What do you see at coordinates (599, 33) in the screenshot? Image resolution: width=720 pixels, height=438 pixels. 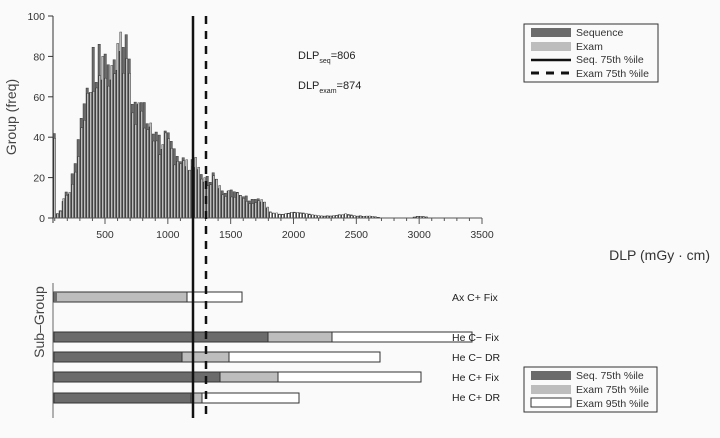 I see `legend-label: Sequence` at bounding box center [599, 33].